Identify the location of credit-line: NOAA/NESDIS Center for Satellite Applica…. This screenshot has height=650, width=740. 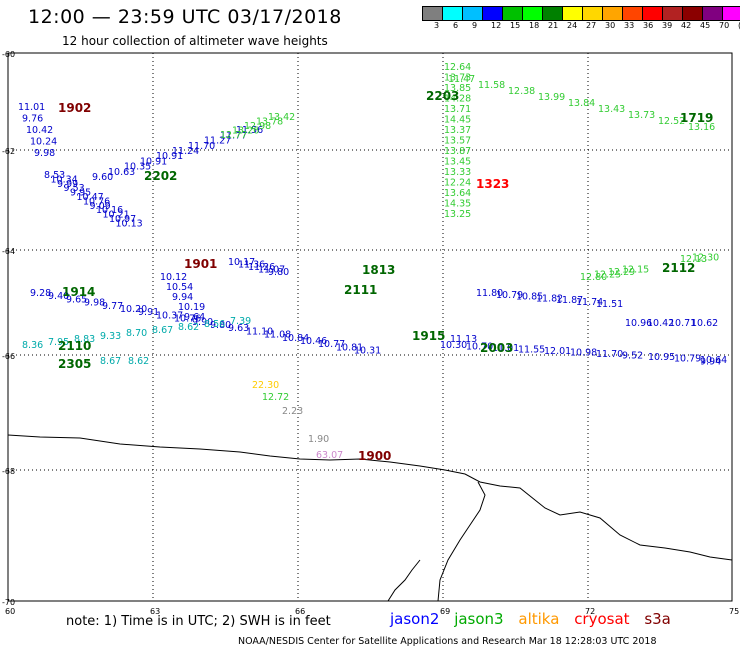
(447, 641).